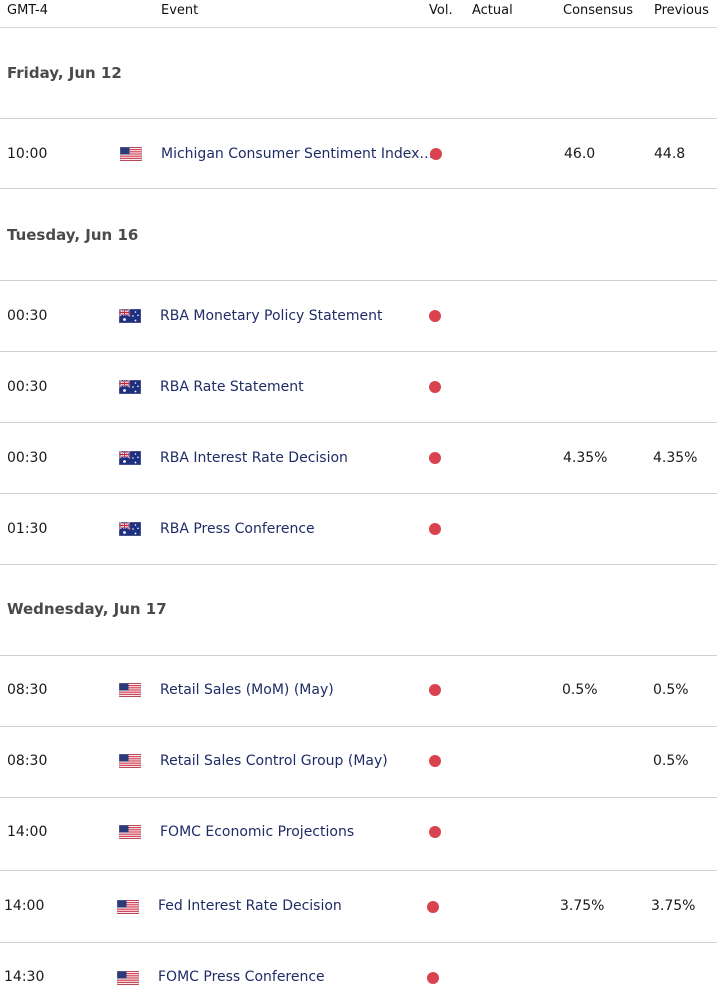  I want to click on event-row: 00:30 RBA Rate Statement, so click(358, 387).